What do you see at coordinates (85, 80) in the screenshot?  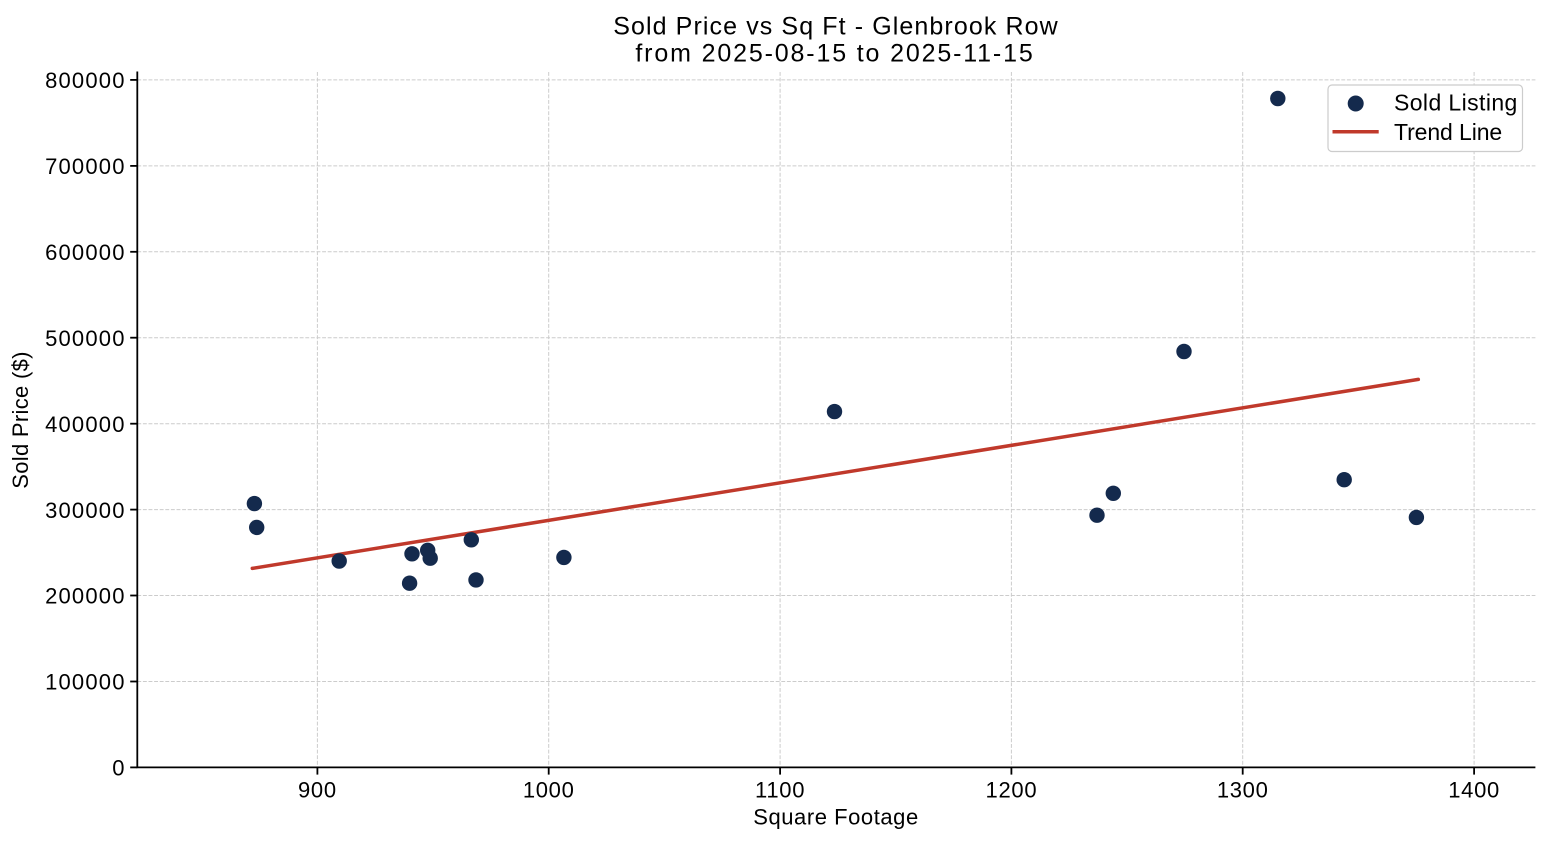 I see `svg-text: 800000` at bounding box center [85, 80].